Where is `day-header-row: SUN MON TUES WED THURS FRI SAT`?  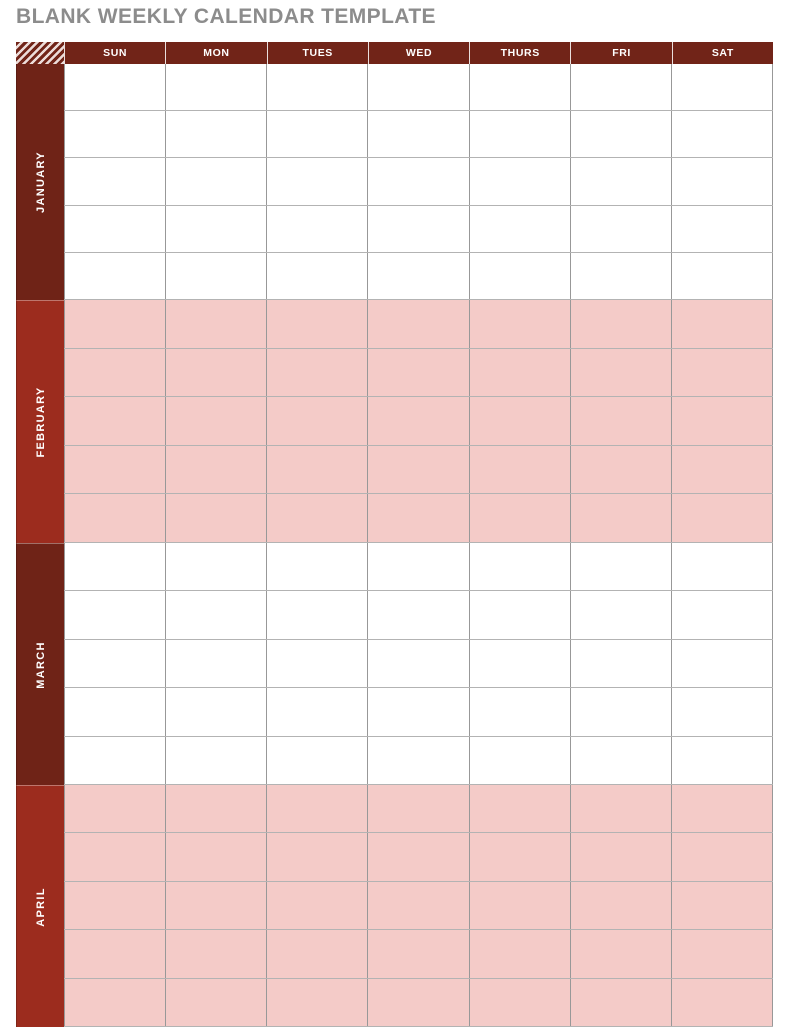 day-header-row: SUN MON TUES WED THURS FRI SAT is located at coordinates (394, 53).